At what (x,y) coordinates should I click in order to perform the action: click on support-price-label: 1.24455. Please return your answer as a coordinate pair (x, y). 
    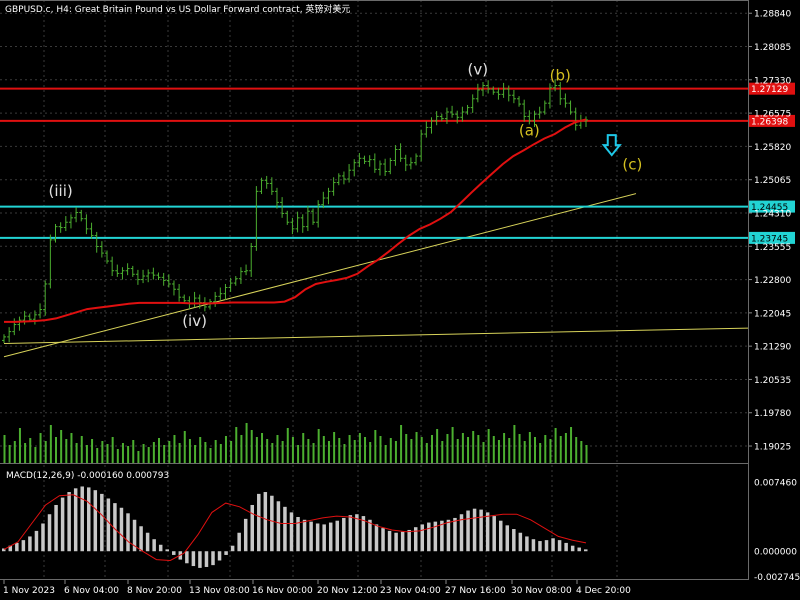
    Looking at the image, I should click on (769, 208).